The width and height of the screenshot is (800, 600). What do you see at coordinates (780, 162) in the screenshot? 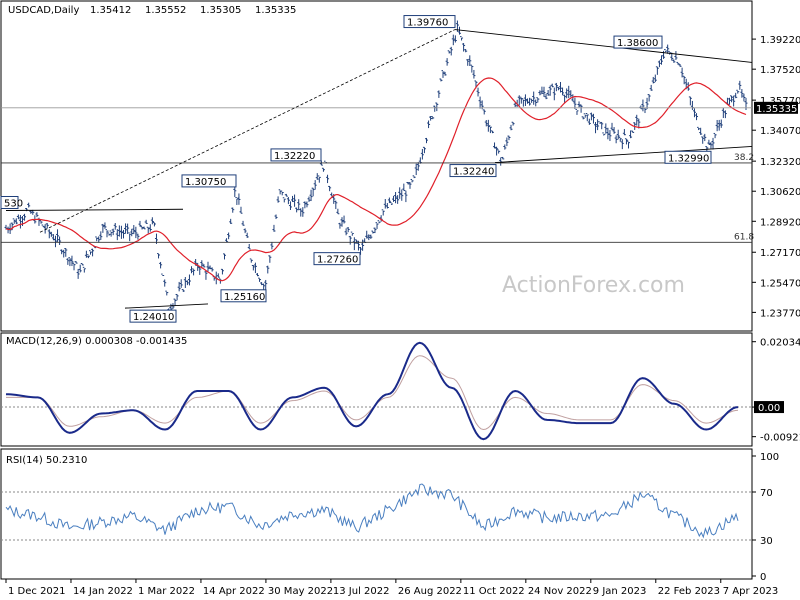
I see `price-y-tick-label: 1.32320` at bounding box center [780, 162].